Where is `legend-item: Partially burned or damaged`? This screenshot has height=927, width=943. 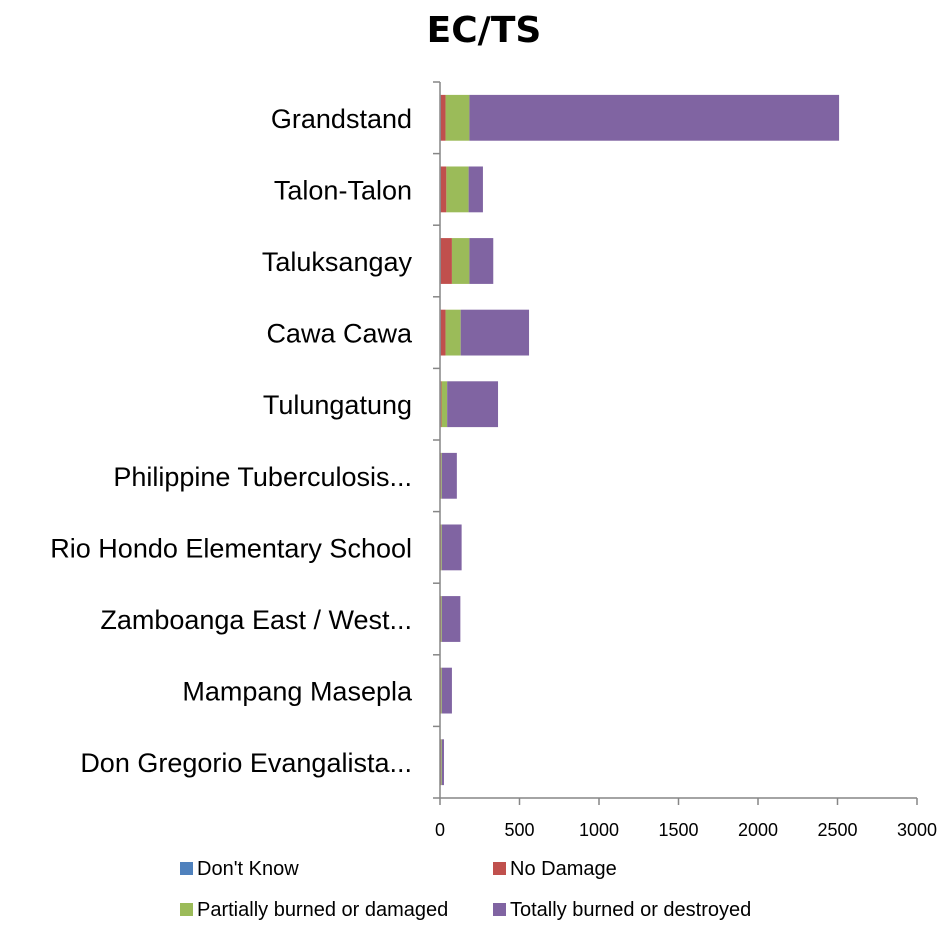
legend-item: Partially burned or damaged is located at coordinates (314, 910).